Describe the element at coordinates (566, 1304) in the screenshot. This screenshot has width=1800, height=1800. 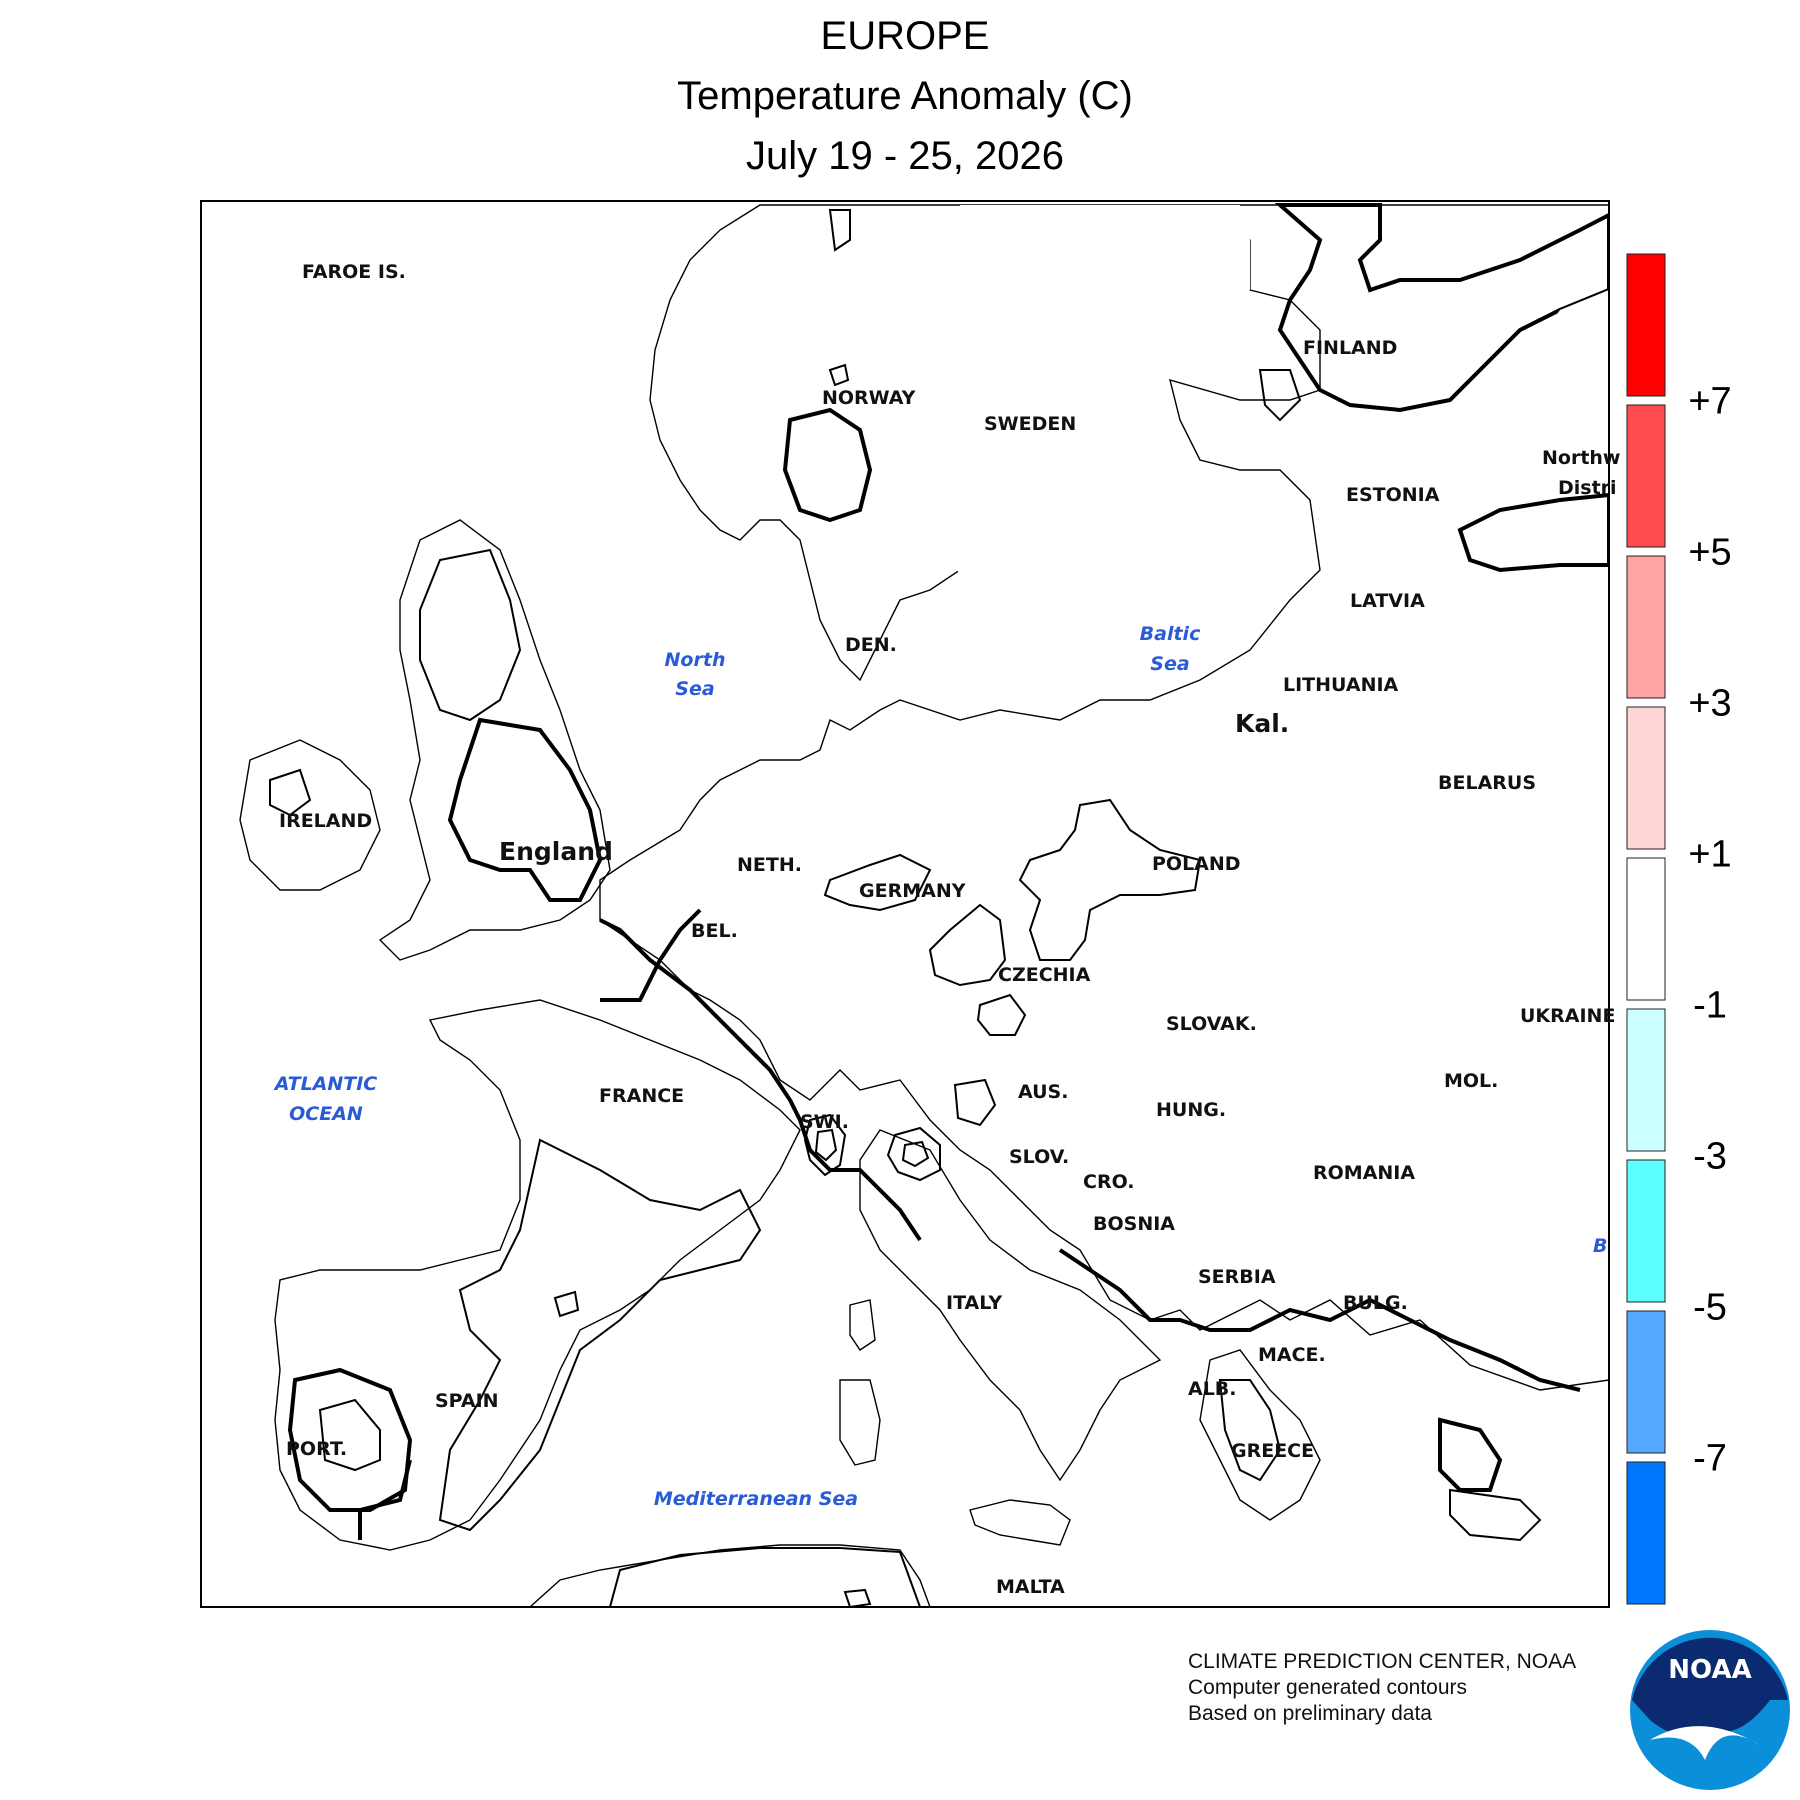
I see `warm-strong-spain-spot` at that location.